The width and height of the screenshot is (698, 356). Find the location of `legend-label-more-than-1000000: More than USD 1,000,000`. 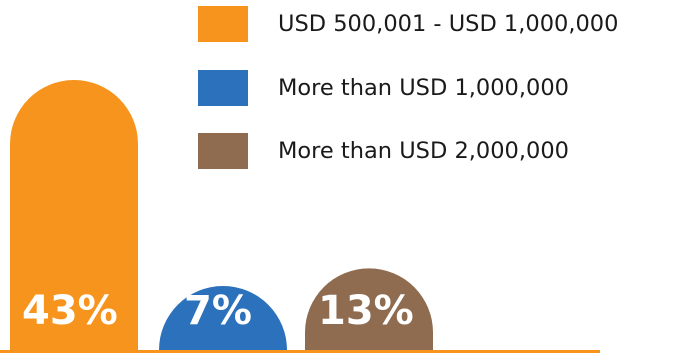

legend-label-more-than-1000000: More than USD 1,000,000 is located at coordinates (423, 88).